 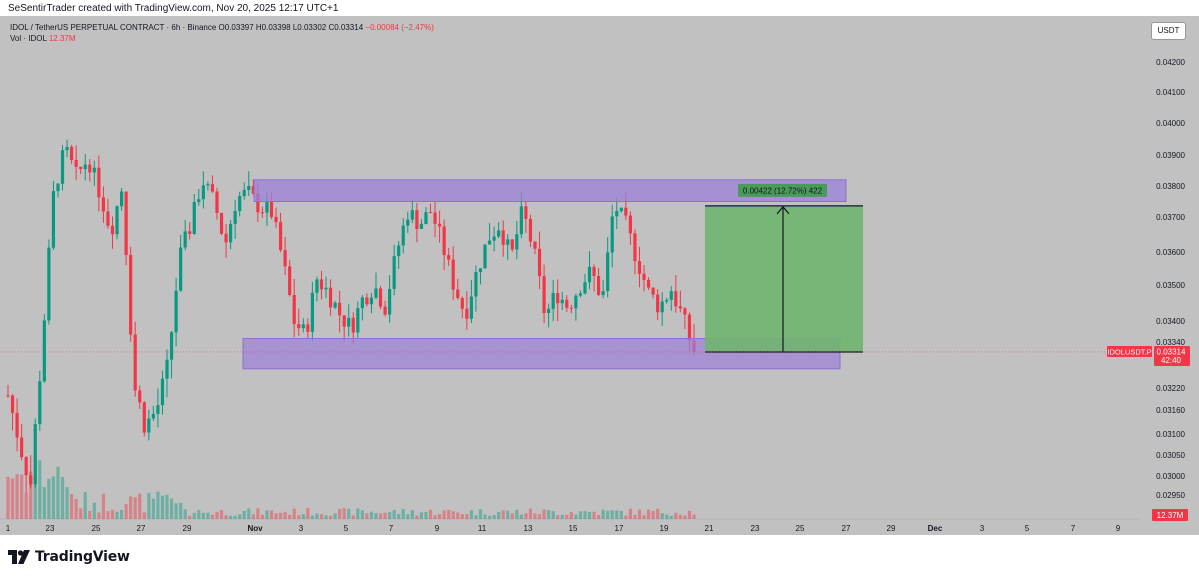 I want to click on last-price-countdown: 42:40, so click(x=1171, y=360).